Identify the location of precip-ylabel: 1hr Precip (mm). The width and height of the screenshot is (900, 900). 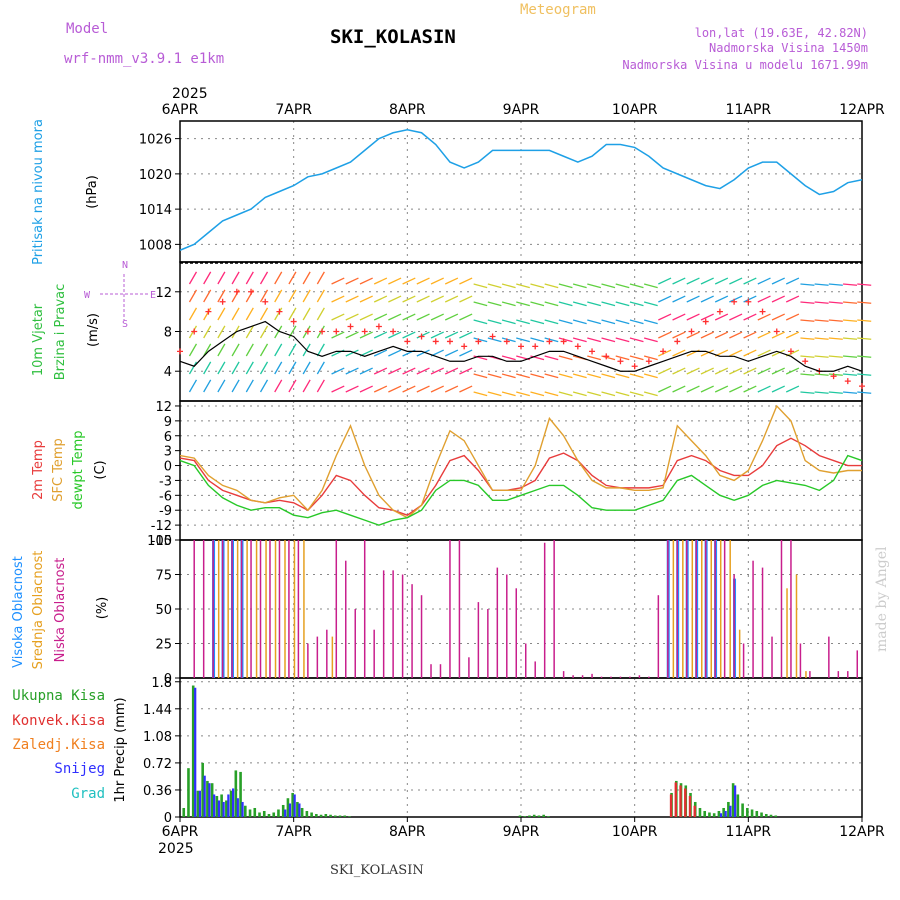
(120, 749).